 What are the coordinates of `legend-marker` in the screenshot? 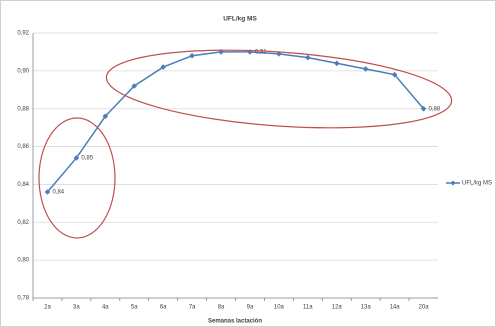 It's located at (453, 183).